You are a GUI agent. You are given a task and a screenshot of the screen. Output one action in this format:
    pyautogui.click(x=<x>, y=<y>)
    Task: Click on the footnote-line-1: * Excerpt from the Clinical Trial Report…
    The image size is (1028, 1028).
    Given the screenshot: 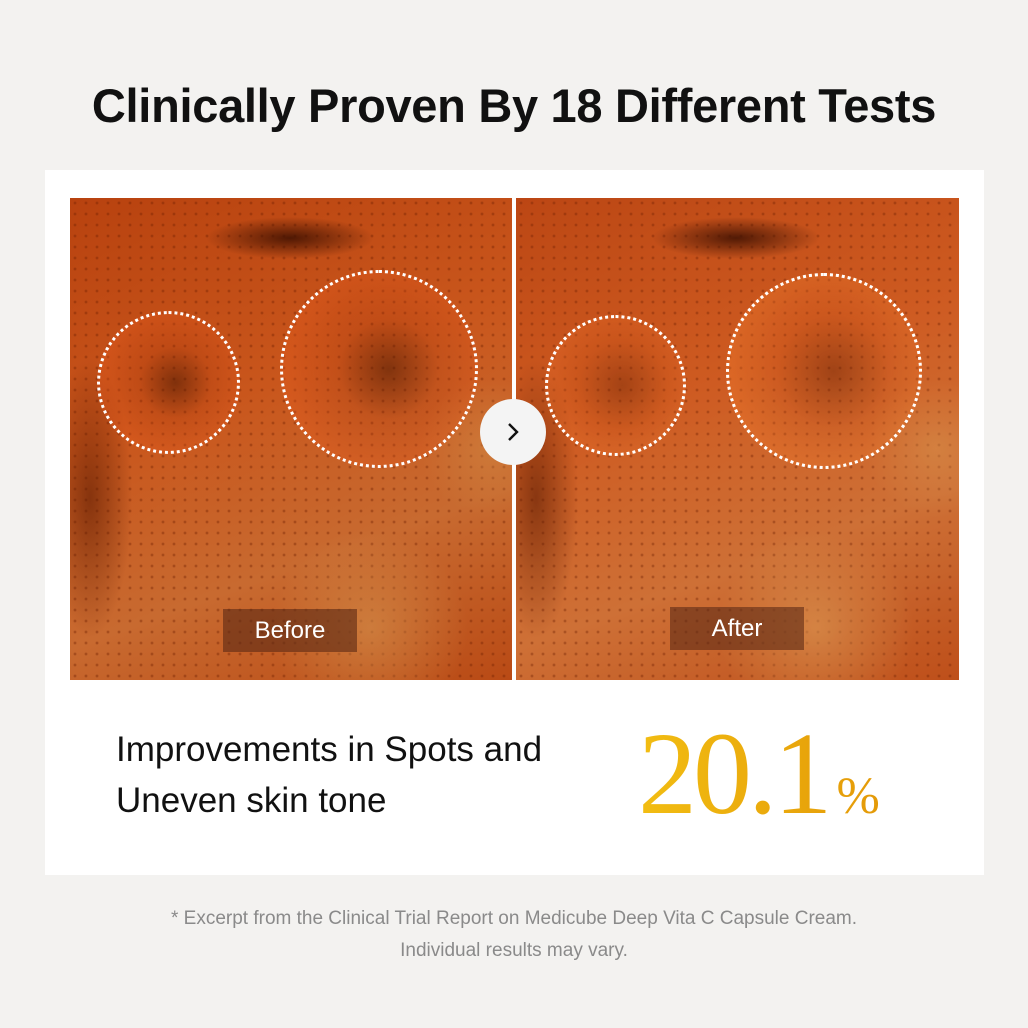 What is the action you would take?
    pyautogui.click(x=514, y=918)
    